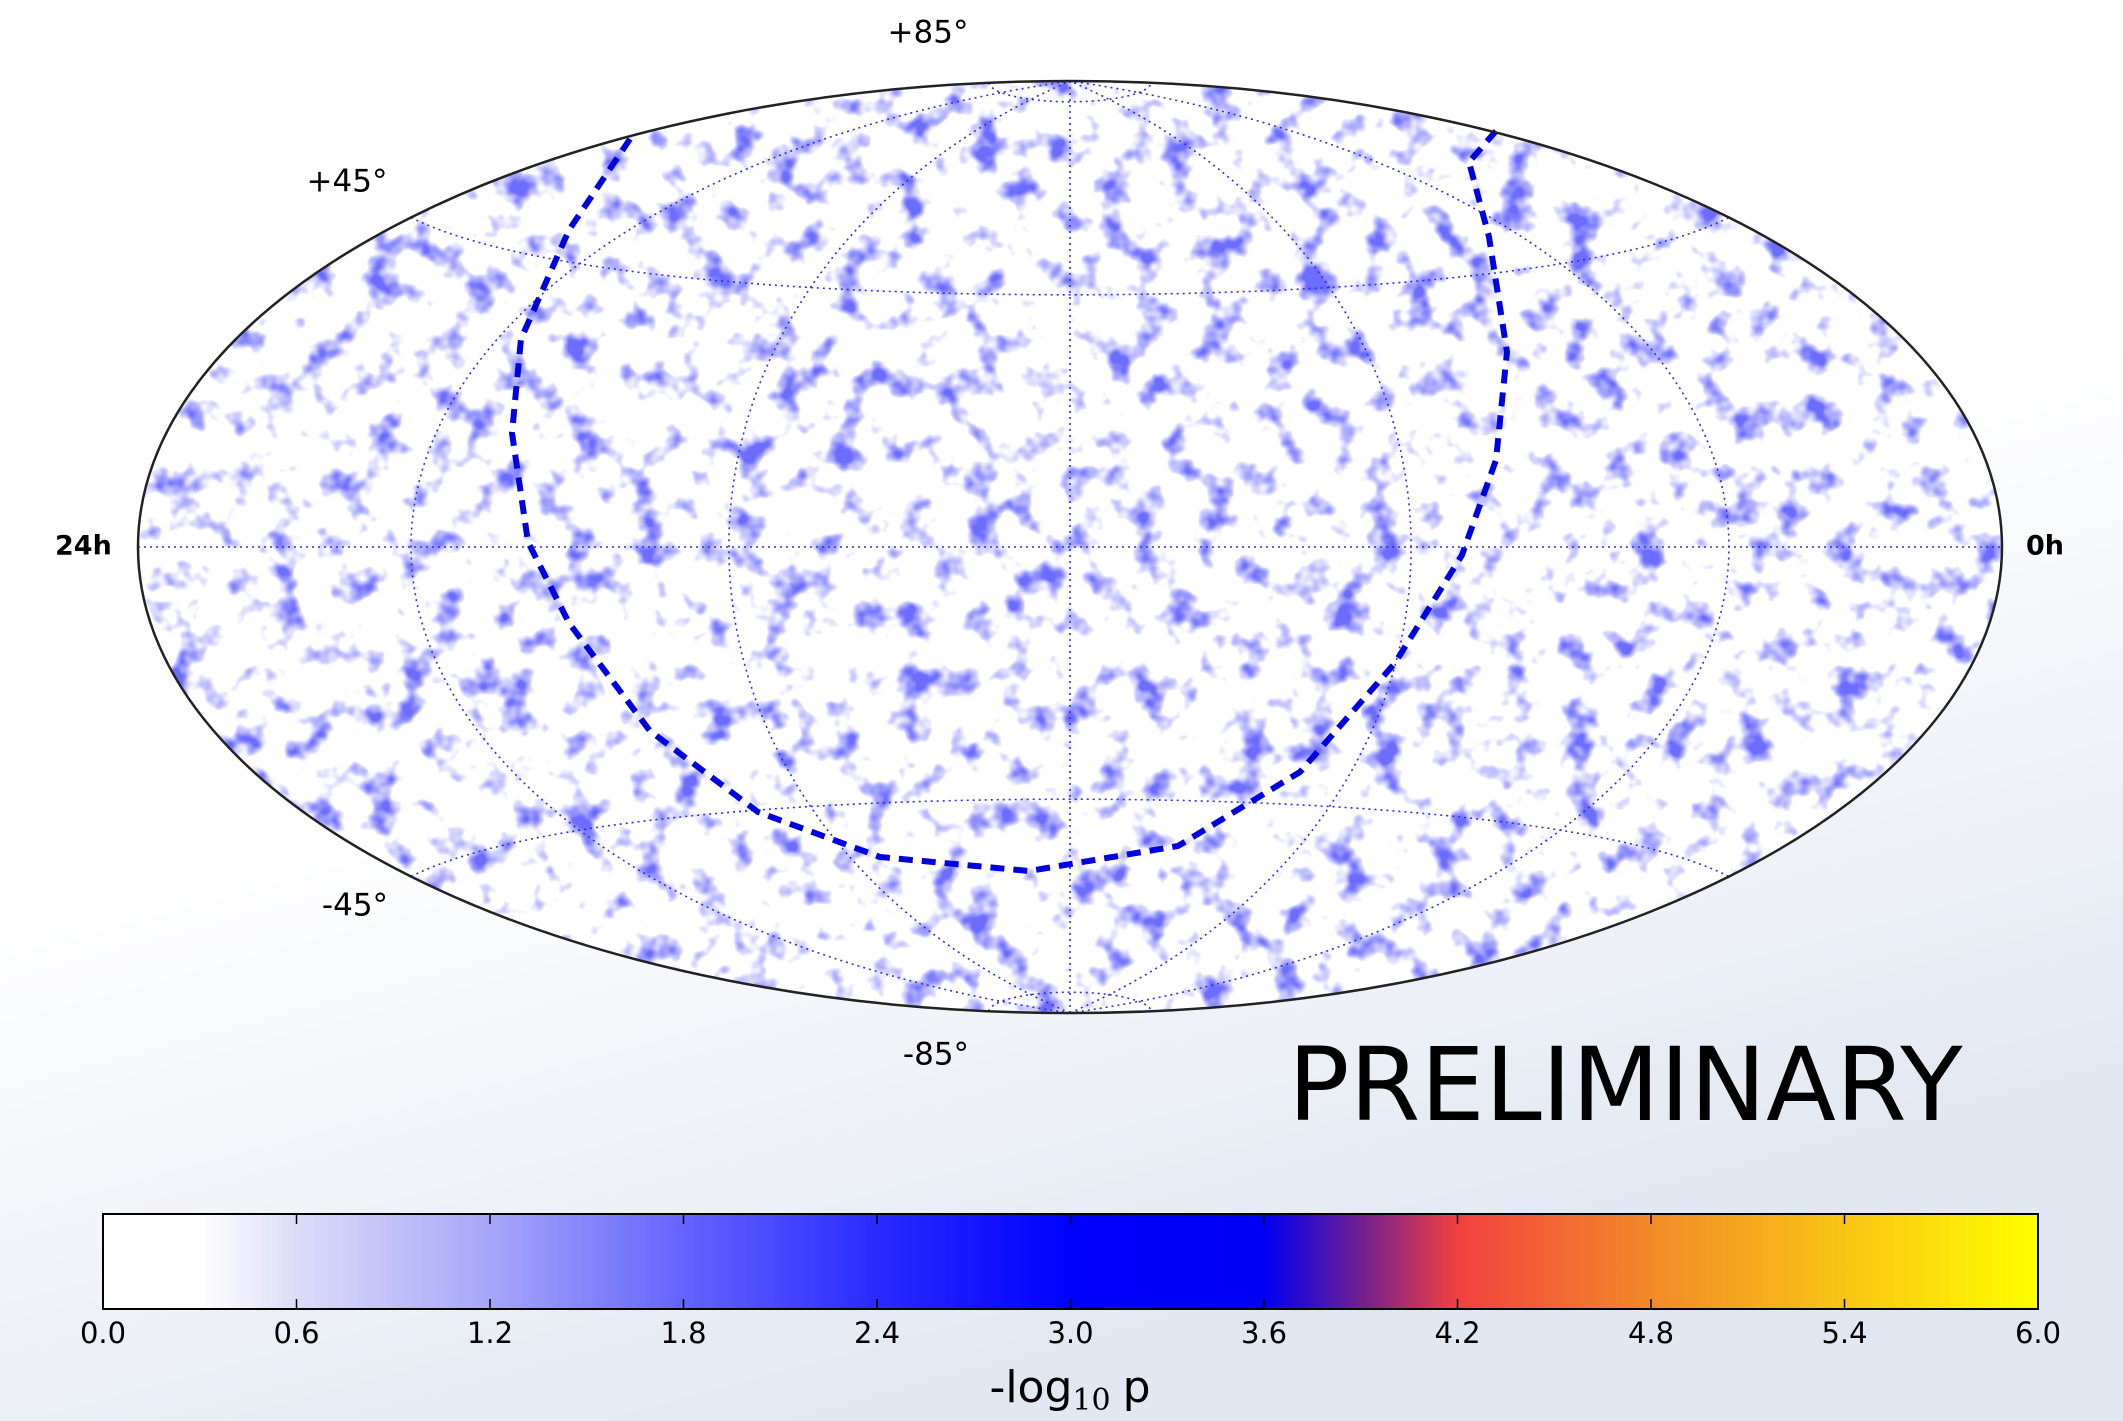  What do you see at coordinates (1070, 1261) in the screenshot?
I see `colorbar` at bounding box center [1070, 1261].